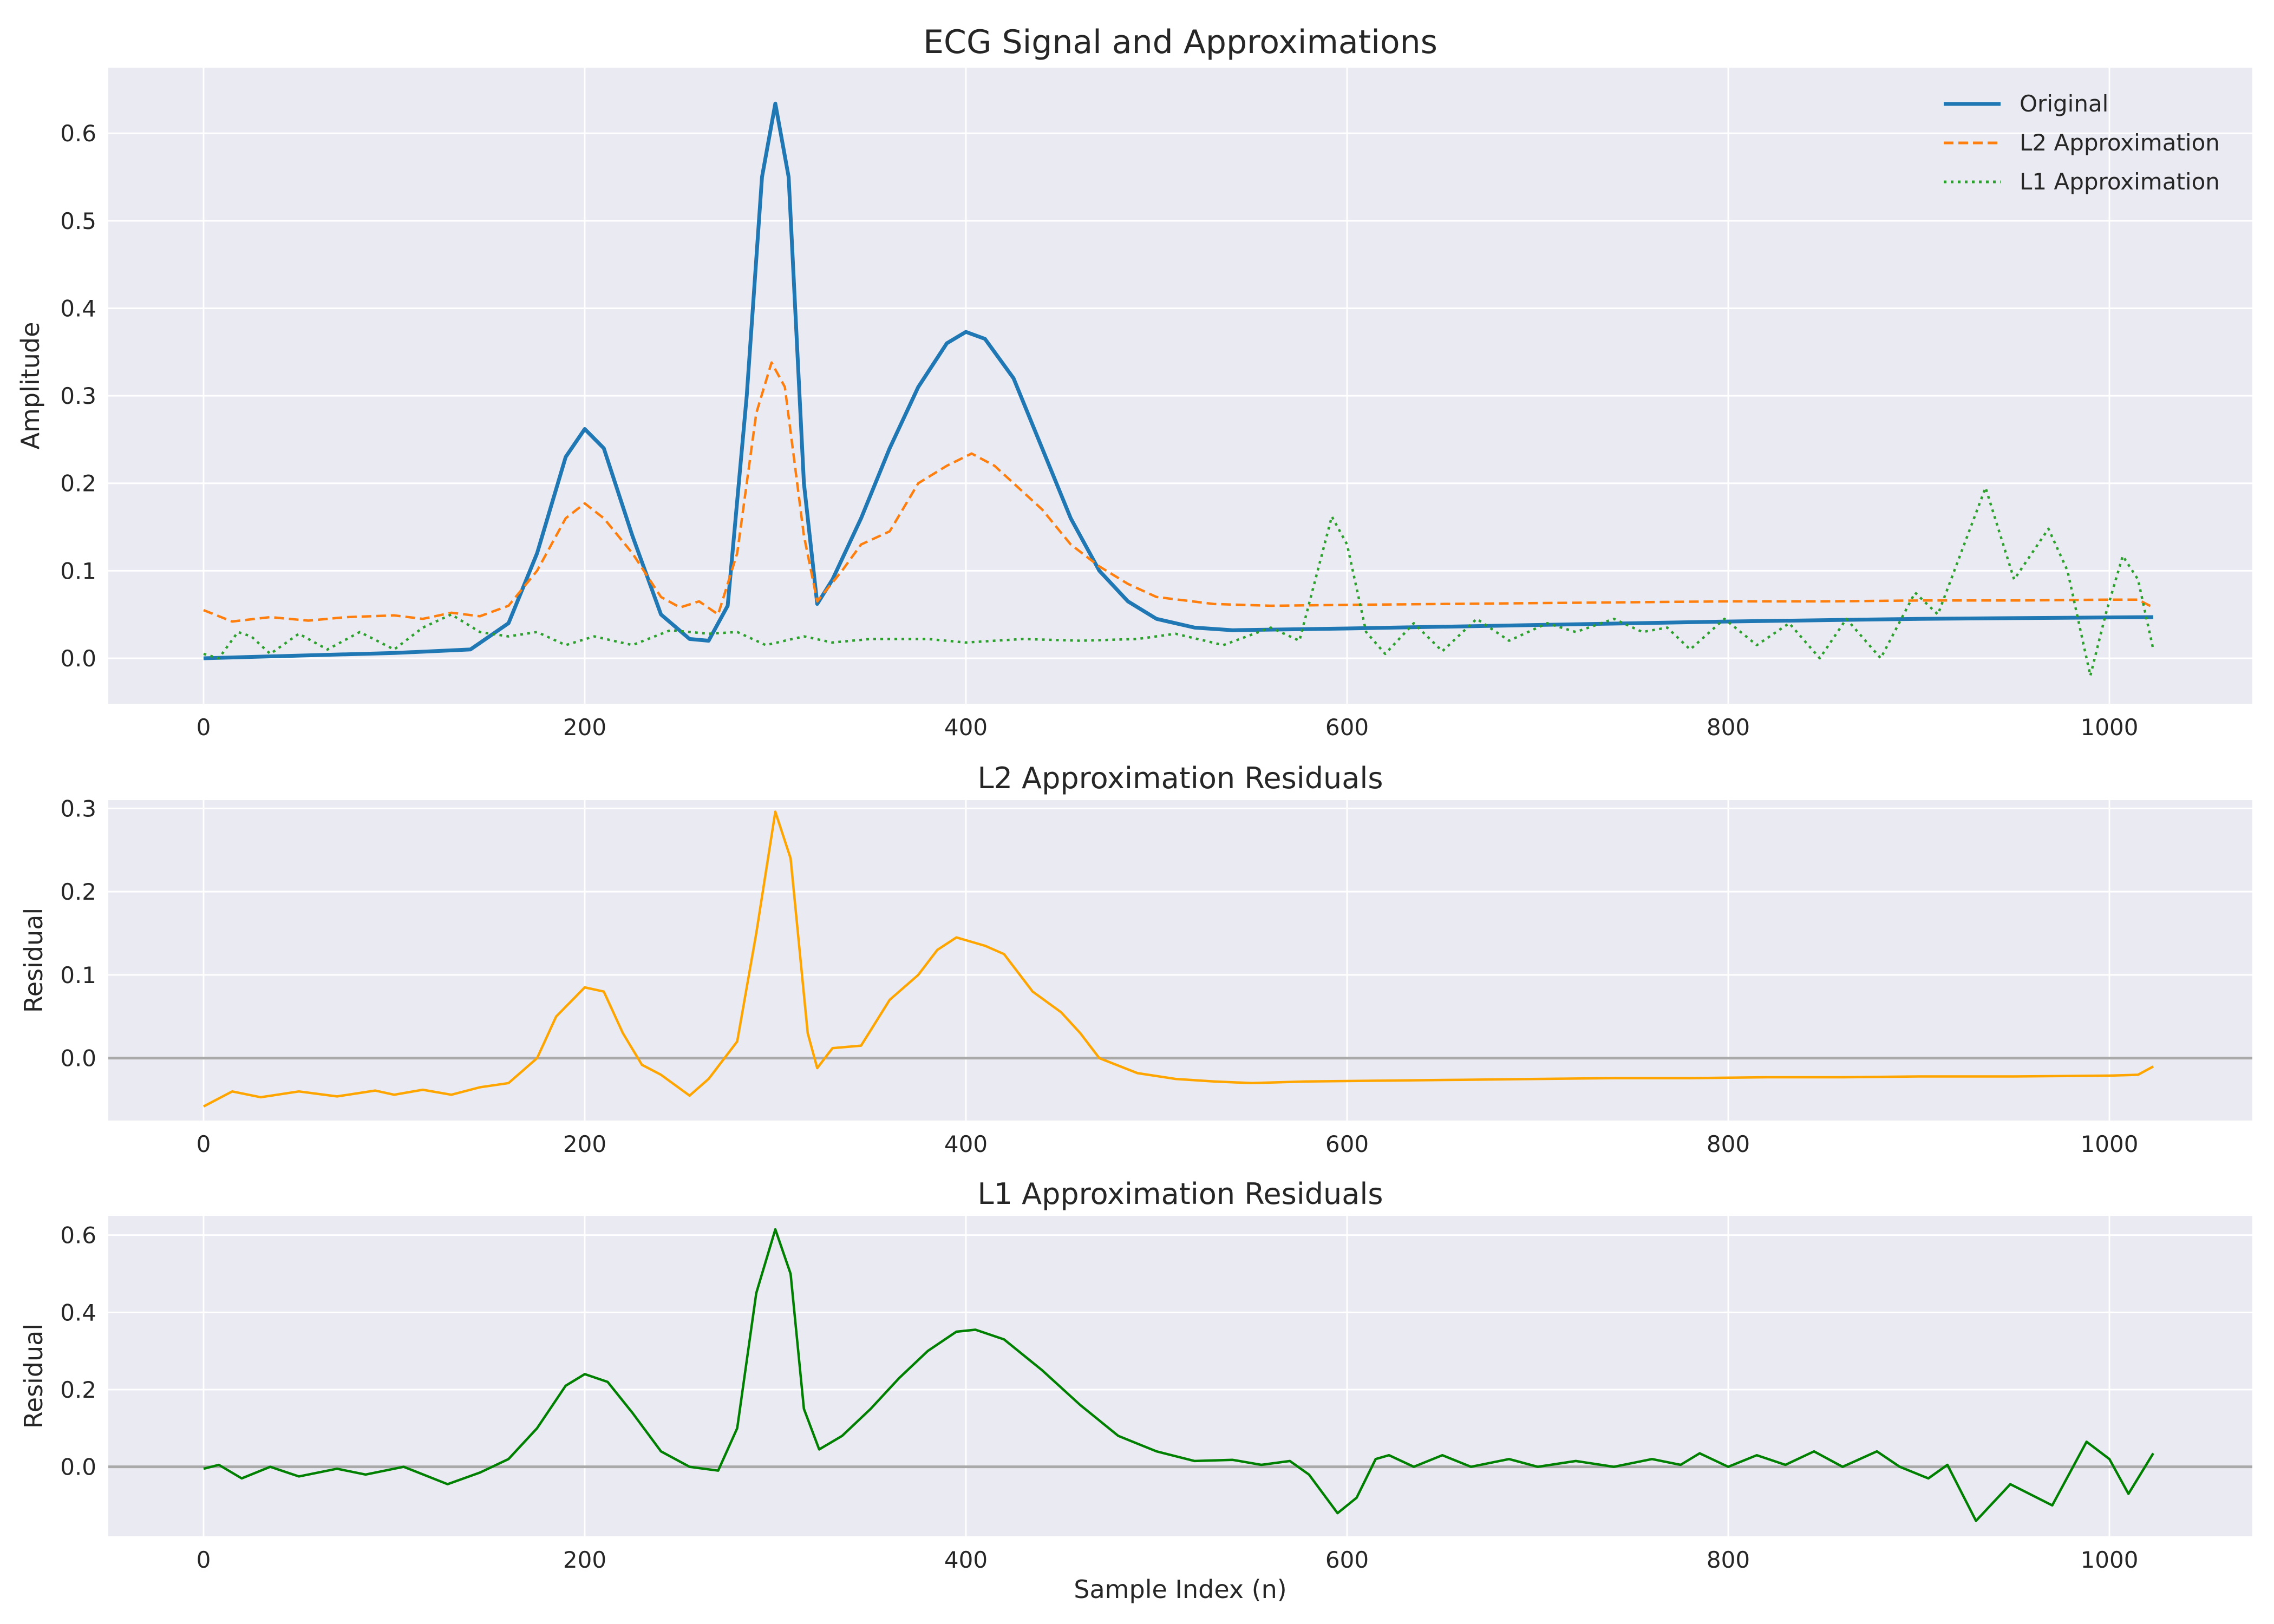  What do you see at coordinates (2120, 143) in the screenshot?
I see `legend-label-l2: L2 Approximation` at bounding box center [2120, 143].